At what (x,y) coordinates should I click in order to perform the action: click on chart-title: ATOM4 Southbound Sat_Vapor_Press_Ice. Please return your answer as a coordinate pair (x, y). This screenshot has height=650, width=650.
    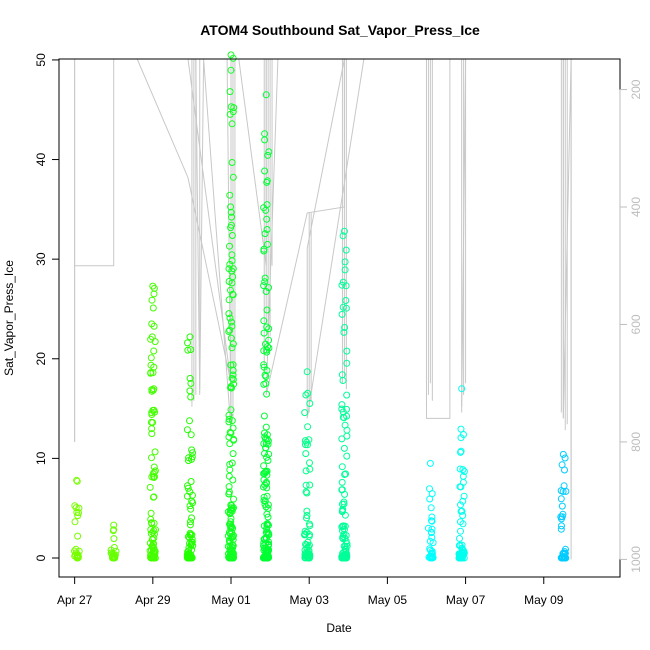
    Looking at the image, I should click on (340, 30).